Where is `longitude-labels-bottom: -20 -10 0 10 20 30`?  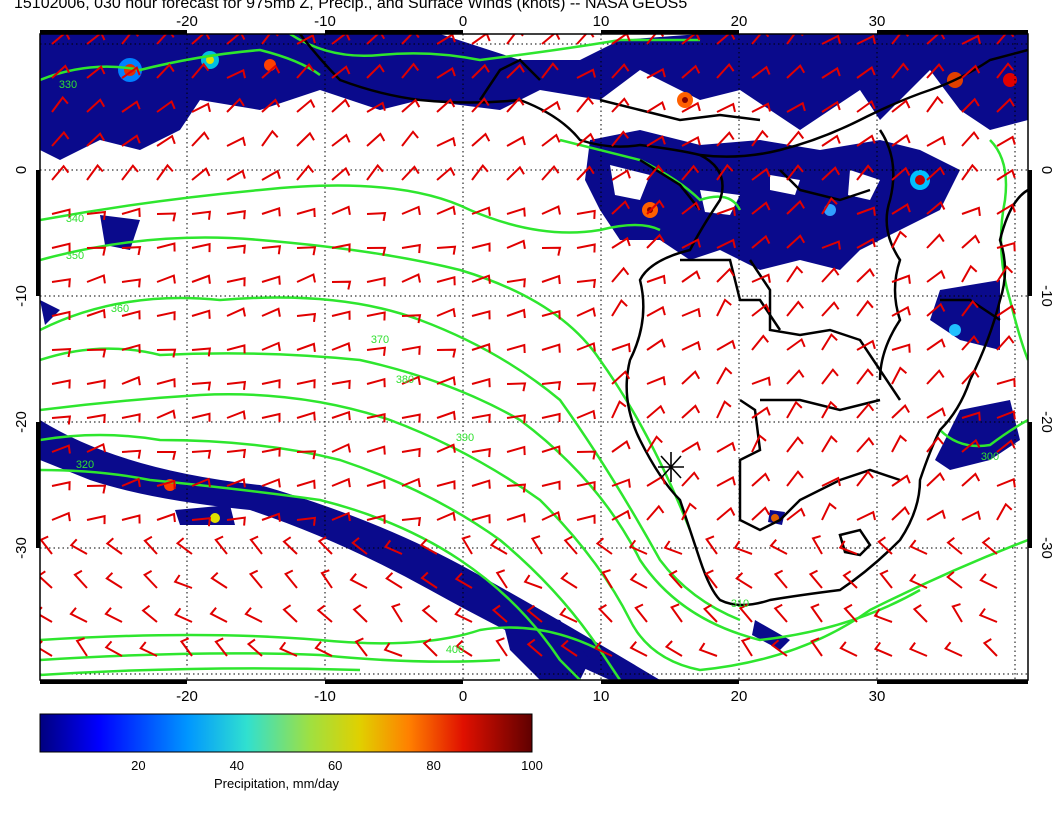
longitude-labels-bottom: -20 -10 0 10 20 30 is located at coordinates (530, 696).